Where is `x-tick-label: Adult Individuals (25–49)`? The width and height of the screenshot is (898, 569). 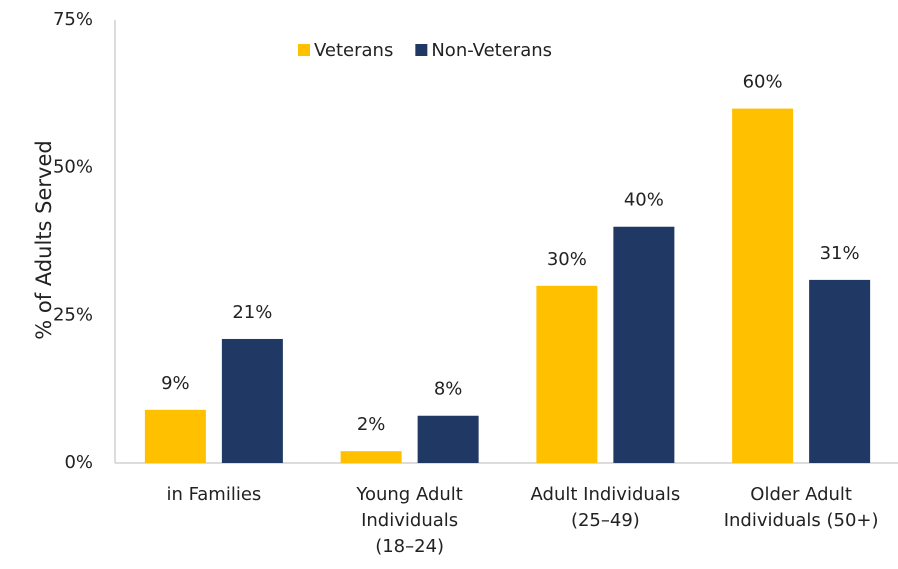 x-tick-label: Adult Individuals (25–49) is located at coordinates (605, 507).